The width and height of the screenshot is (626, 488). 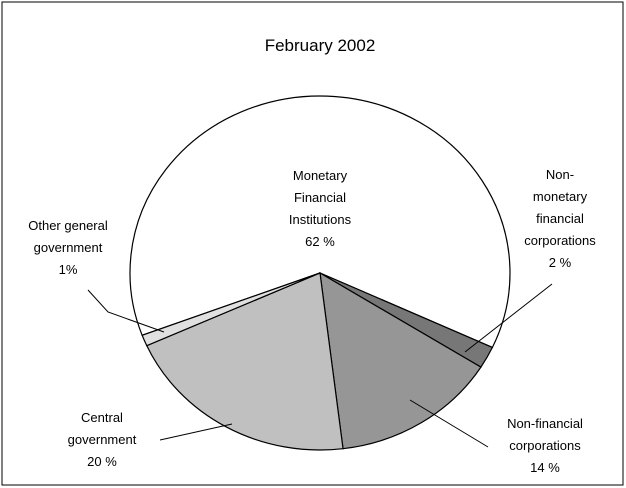 I want to click on slice-label: Non-monetary financial corporations 2 %, so click(x=560, y=219).